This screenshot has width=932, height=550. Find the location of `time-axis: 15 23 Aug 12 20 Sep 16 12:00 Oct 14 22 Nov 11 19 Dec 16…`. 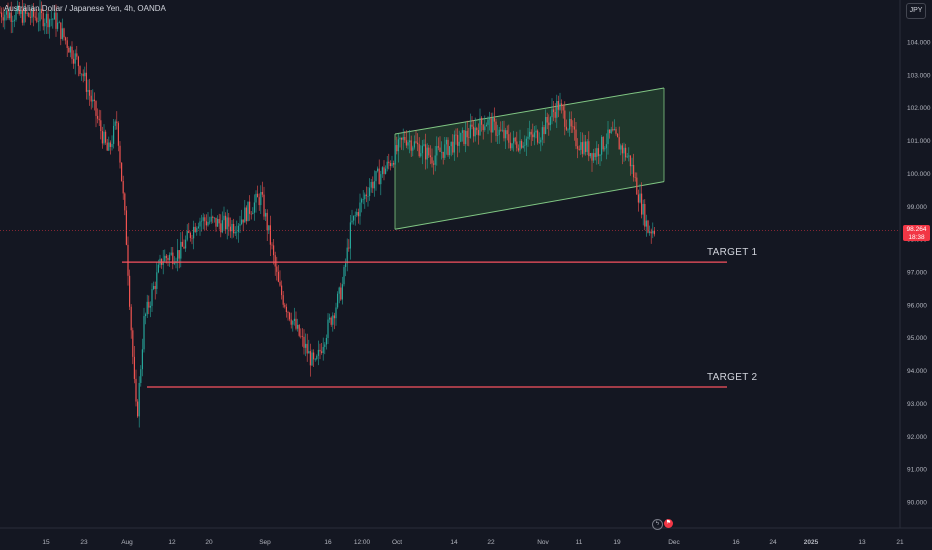

time-axis: 15 23 Aug 12 20 Sep 16 12:00 Oct 14 22 Nov 11 19 Dec 16… is located at coordinates (466, 536).